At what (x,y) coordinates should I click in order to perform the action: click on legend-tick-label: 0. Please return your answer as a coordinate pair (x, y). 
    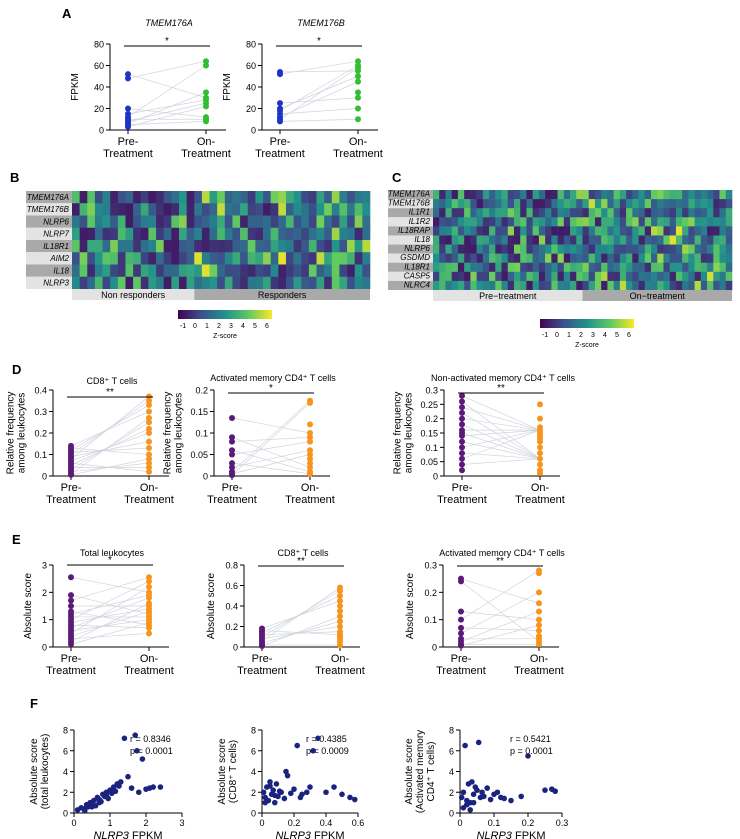
    Looking at the image, I should click on (557, 335).